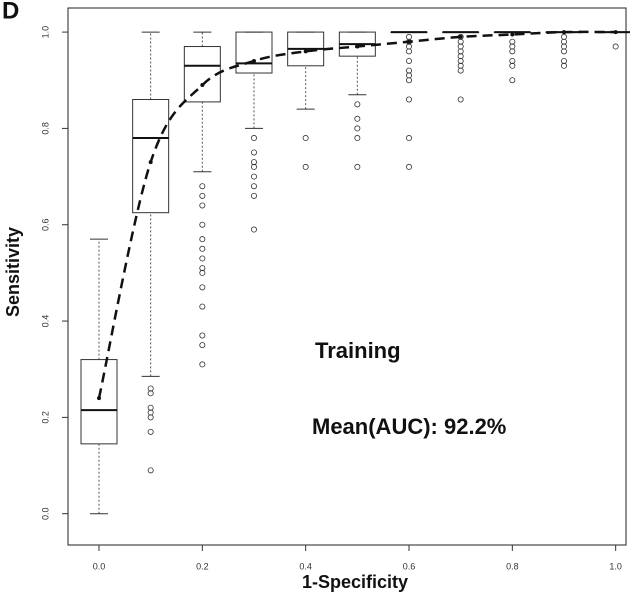 This screenshot has height=599, width=630. I want to click on y-tick-label: 0.2, so click(45, 417).